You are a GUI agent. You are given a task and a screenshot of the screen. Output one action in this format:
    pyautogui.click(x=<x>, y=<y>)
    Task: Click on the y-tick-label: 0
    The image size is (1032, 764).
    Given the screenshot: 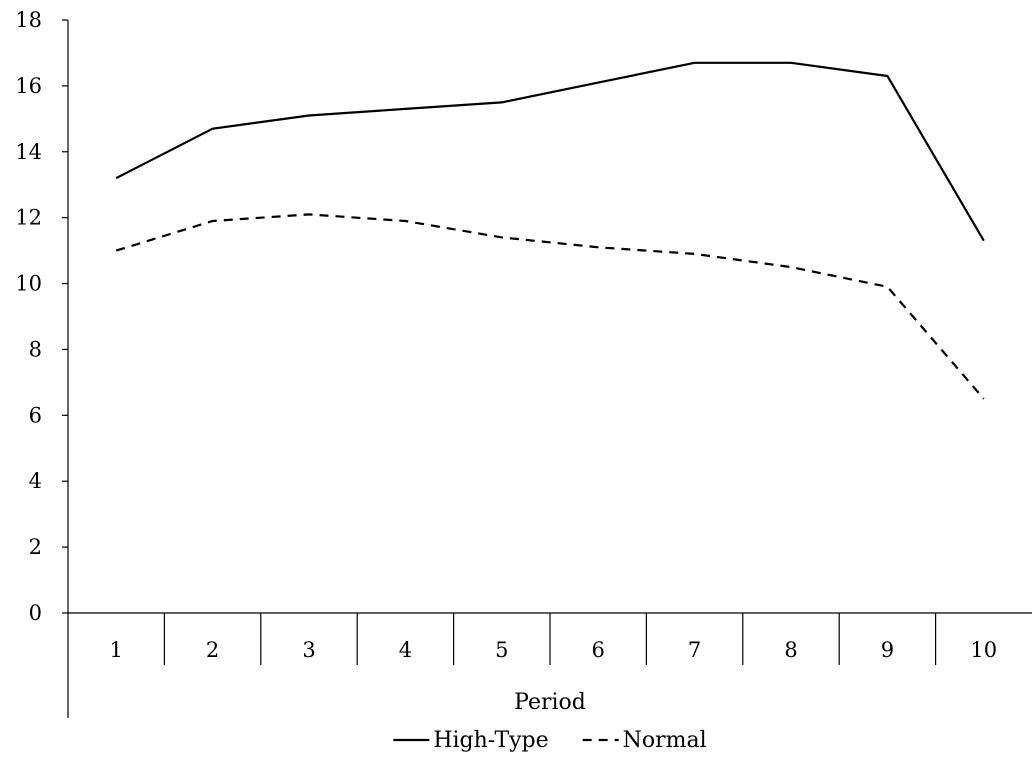 What is the action you would take?
    pyautogui.click(x=35, y=613)
    